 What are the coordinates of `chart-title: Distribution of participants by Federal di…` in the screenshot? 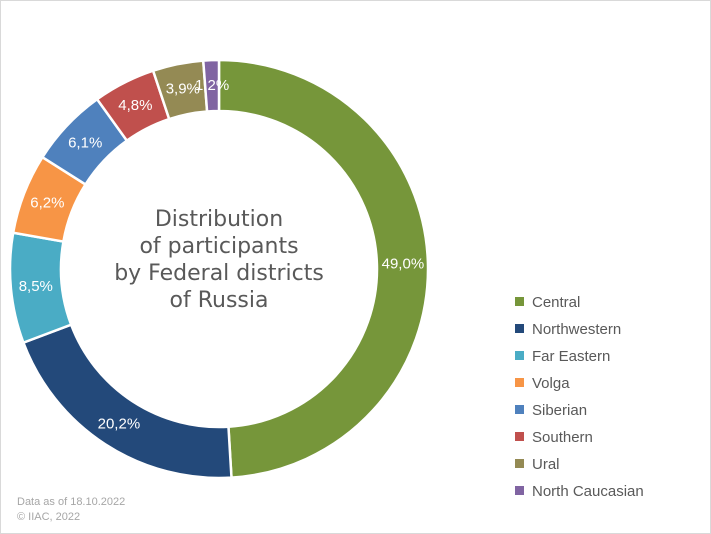 It's located at (219, 260).